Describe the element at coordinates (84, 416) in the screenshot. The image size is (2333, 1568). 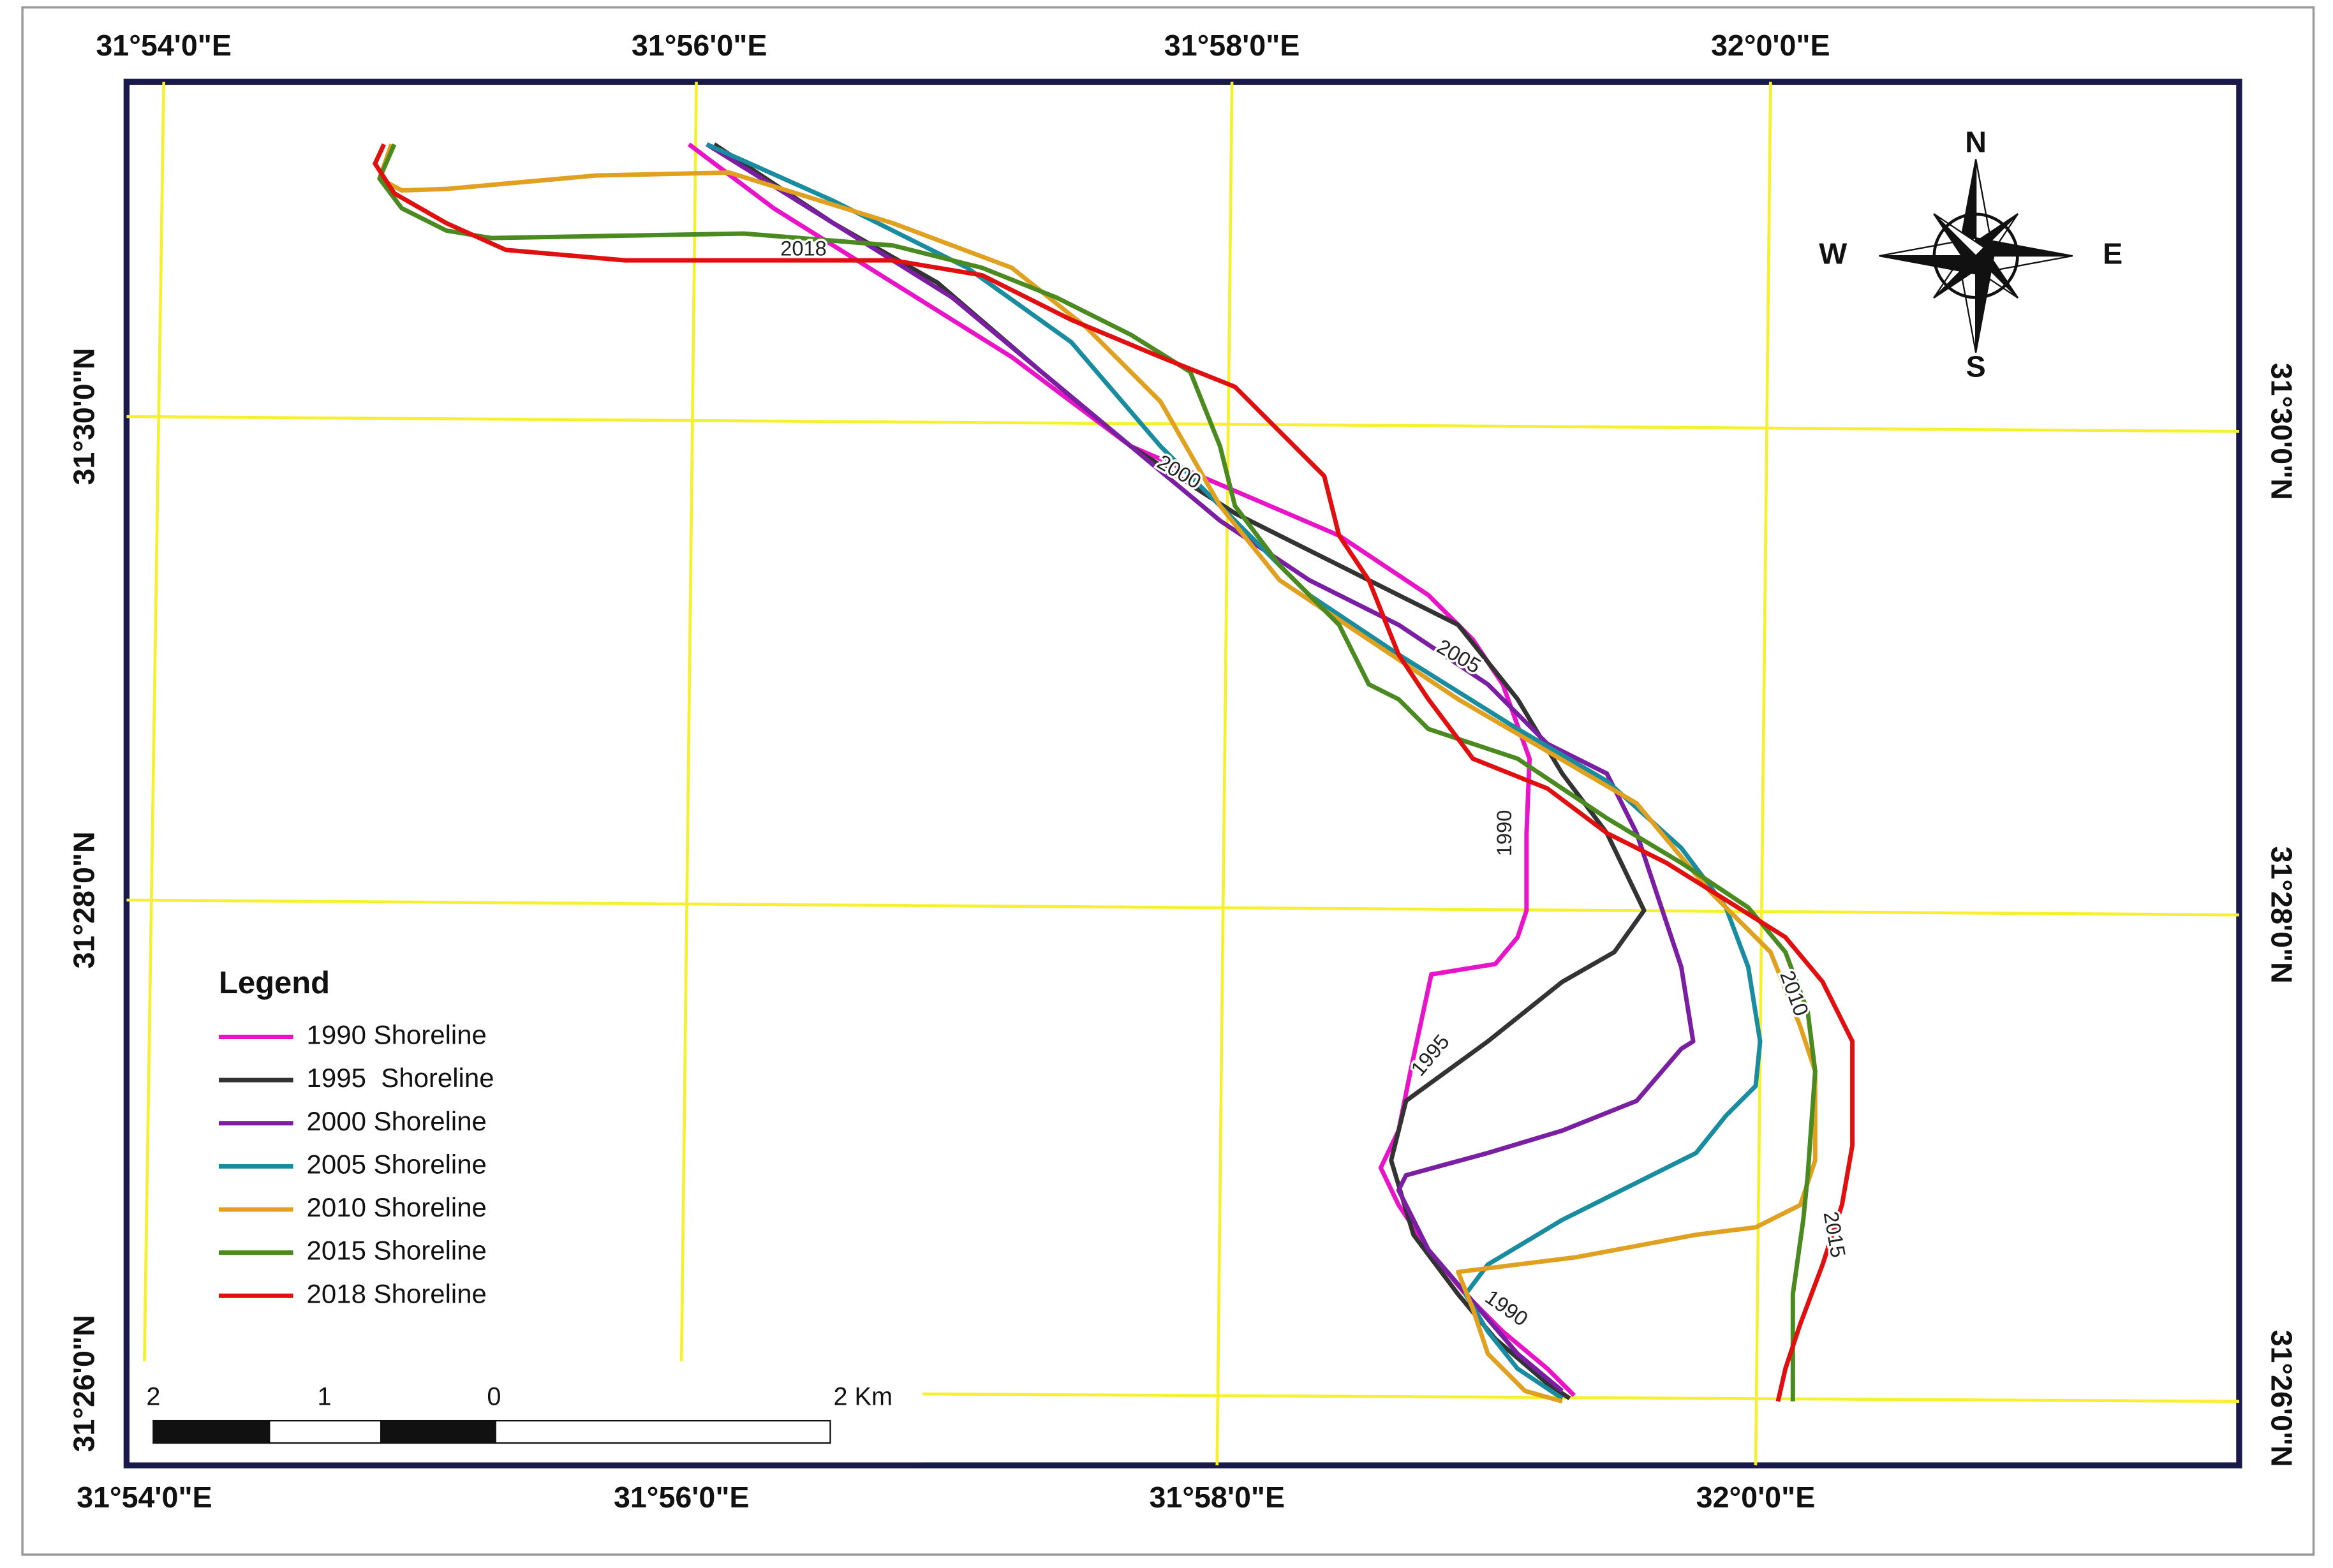
I see `left-coordinate-label: 31°30'0"N` at that location.